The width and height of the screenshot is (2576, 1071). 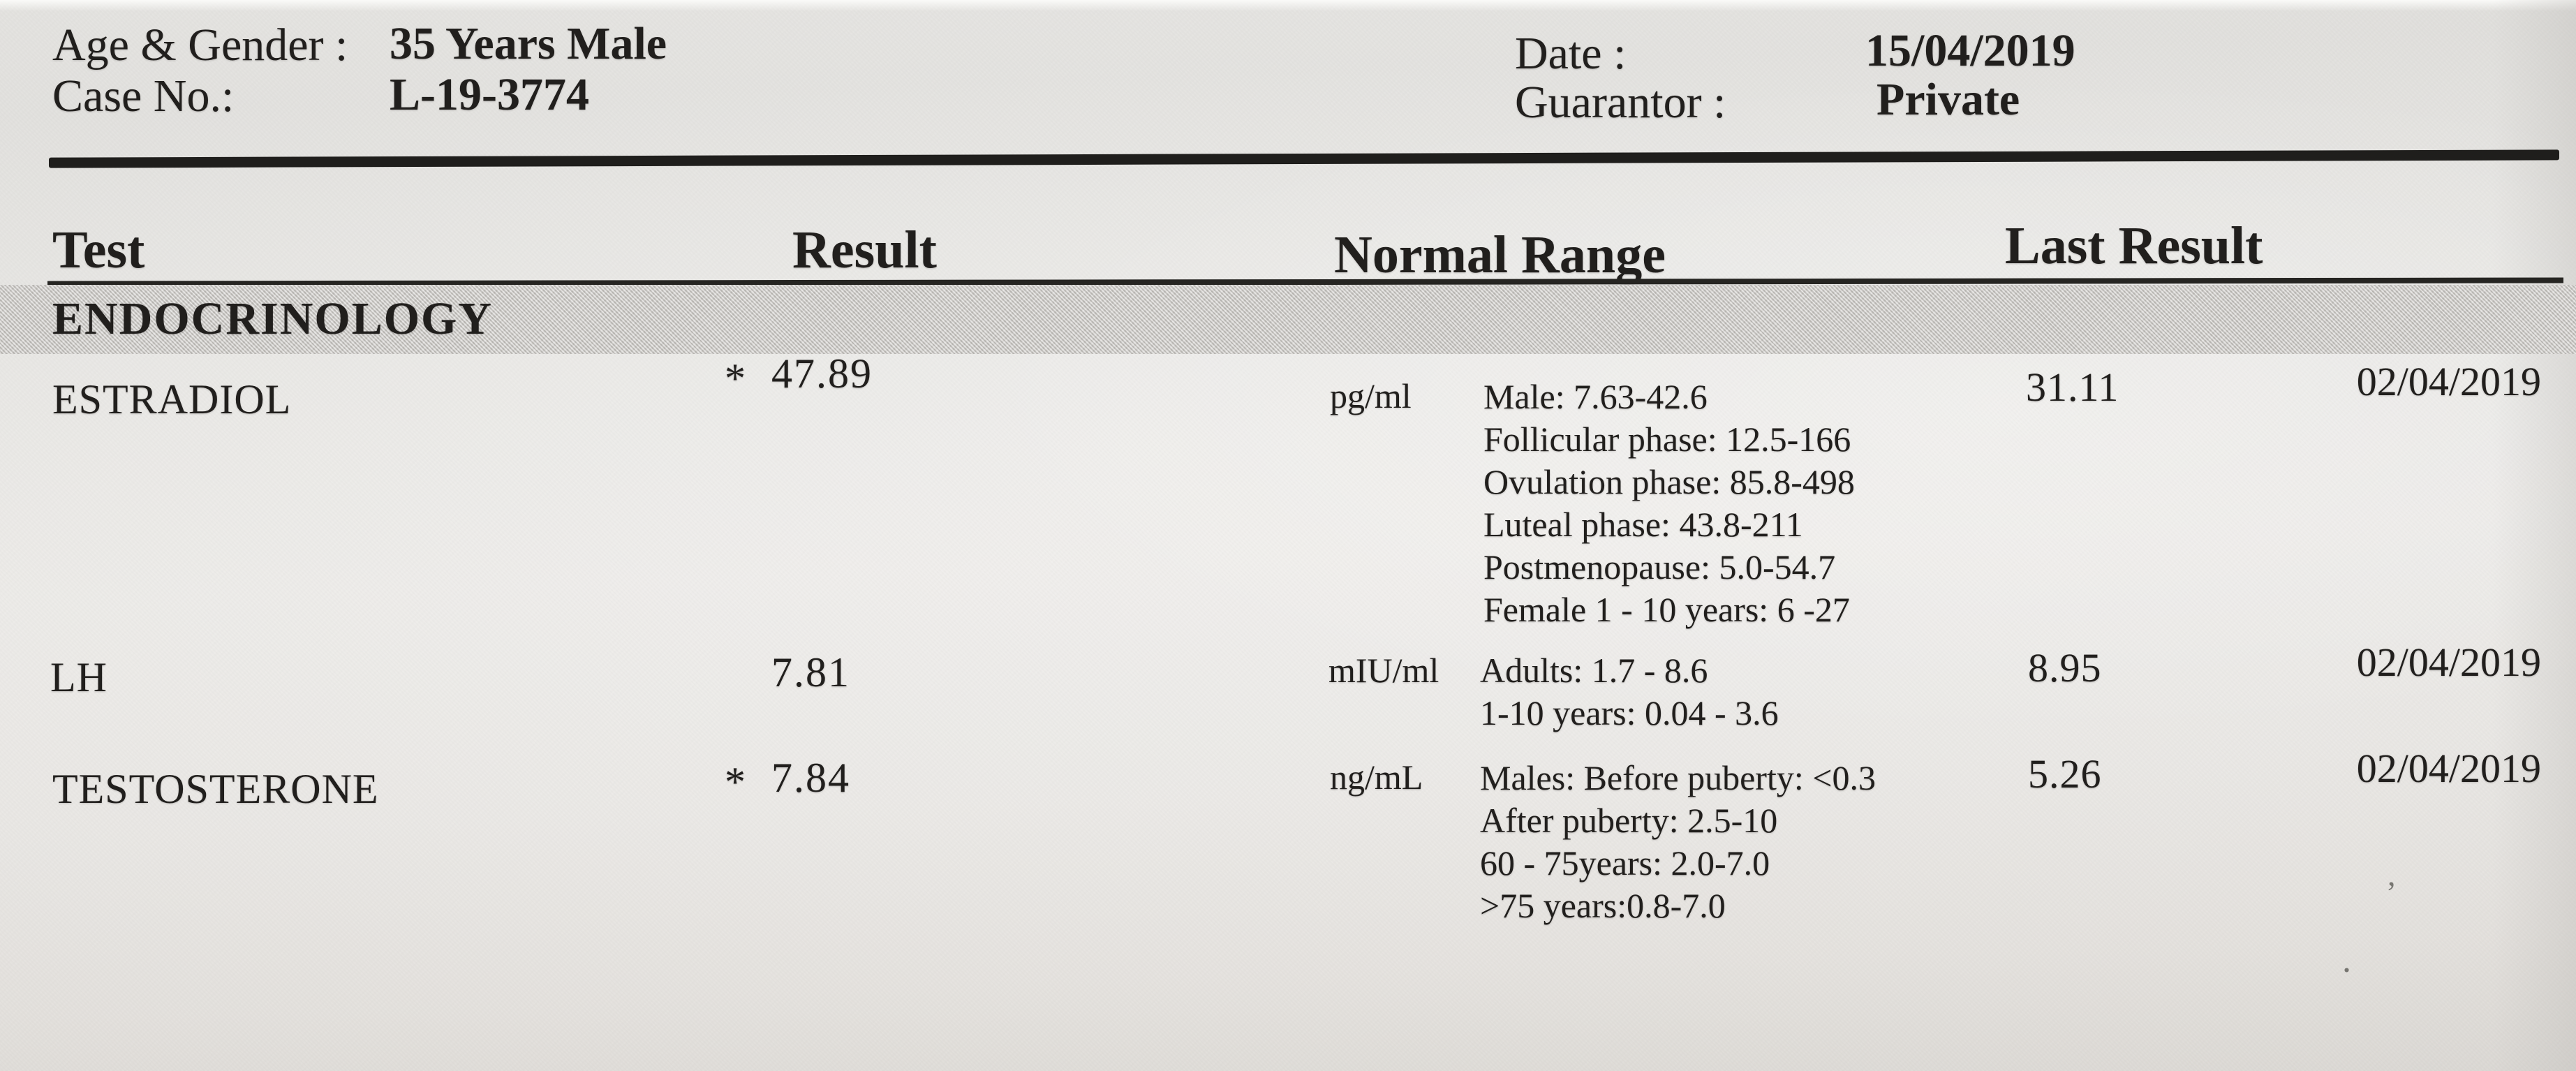 What do you see at coordinates (2346, 960) in the screenshot?
I see `photo-speck-artifact: .` at bounding box center [2346, 960].